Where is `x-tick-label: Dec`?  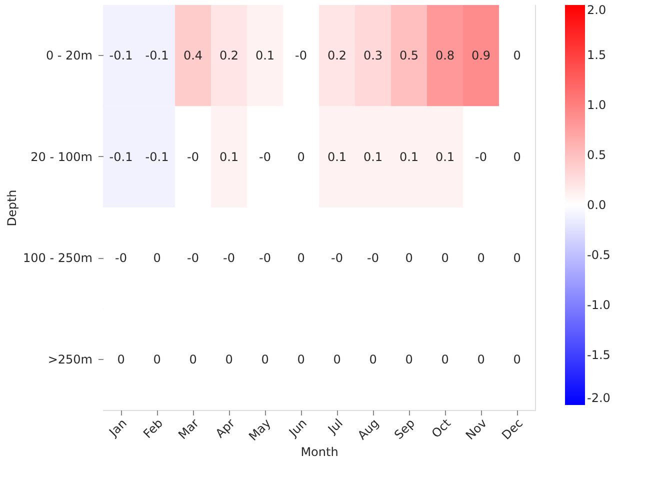 x-tick-label: Dec is located at coordinates (512, 429).